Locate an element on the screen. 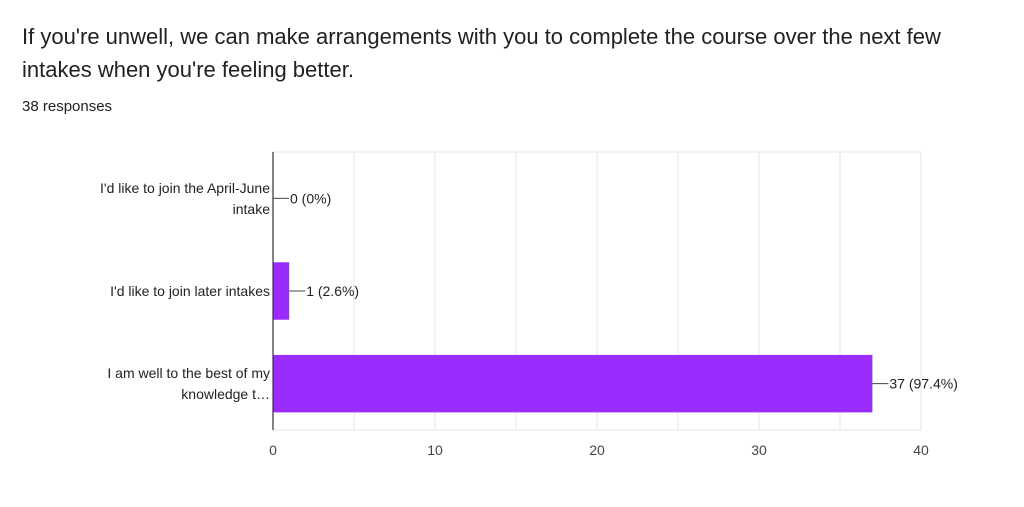  x-tick-label: 20 is located at coordinates (597, 450).